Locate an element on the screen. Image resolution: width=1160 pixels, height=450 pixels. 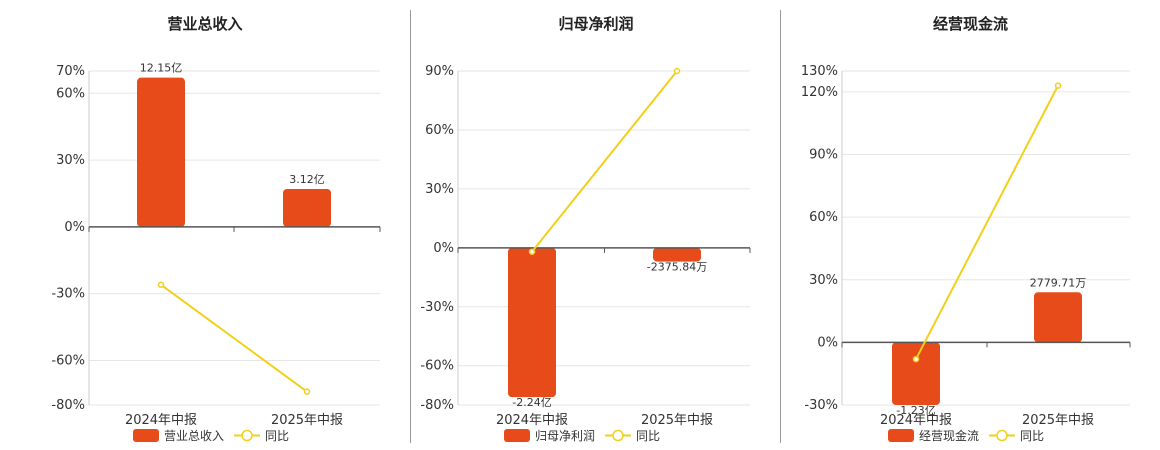
y-tick-label: 120% is located at coordinates (819, 92).